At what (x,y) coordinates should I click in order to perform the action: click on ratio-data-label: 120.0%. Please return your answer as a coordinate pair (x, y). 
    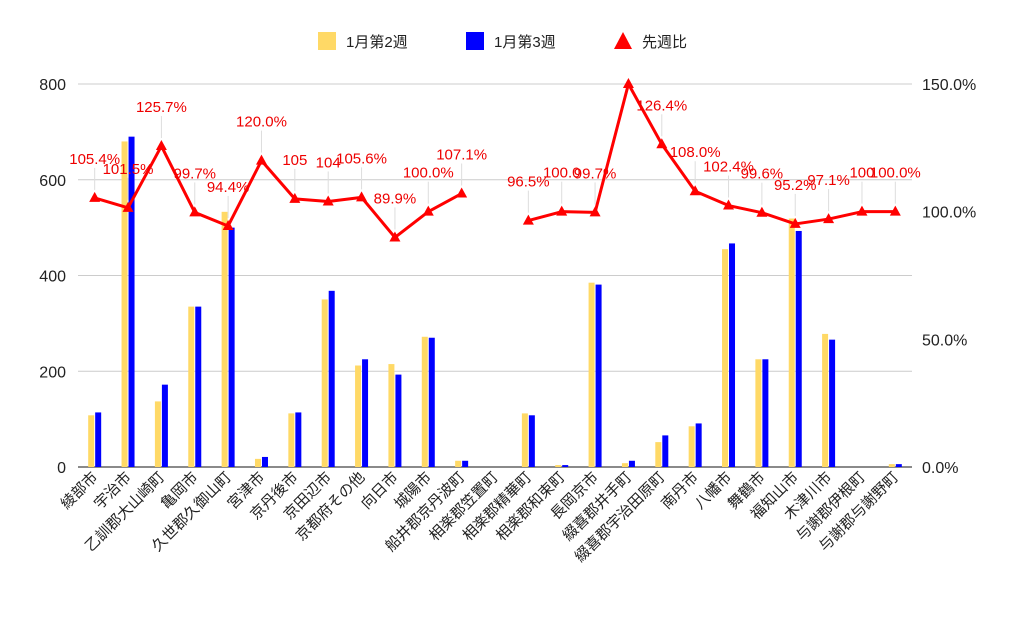
    Looking at the image, I should click on (261, 122).